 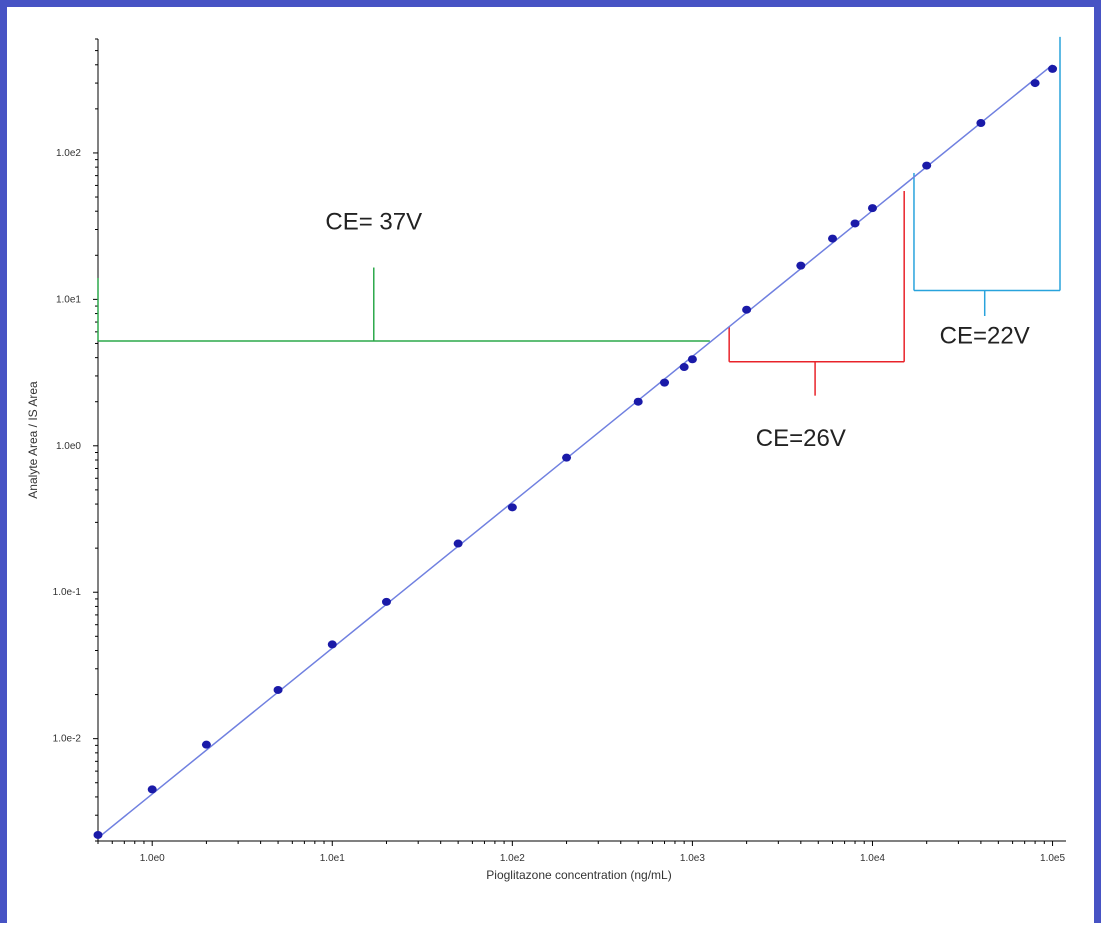 What do you see at coordinates (578, 875) in the screenshot?
I see `x-axis-label: Pioglitazone concentration (ng/mL)` at bounding box center [578, 875].